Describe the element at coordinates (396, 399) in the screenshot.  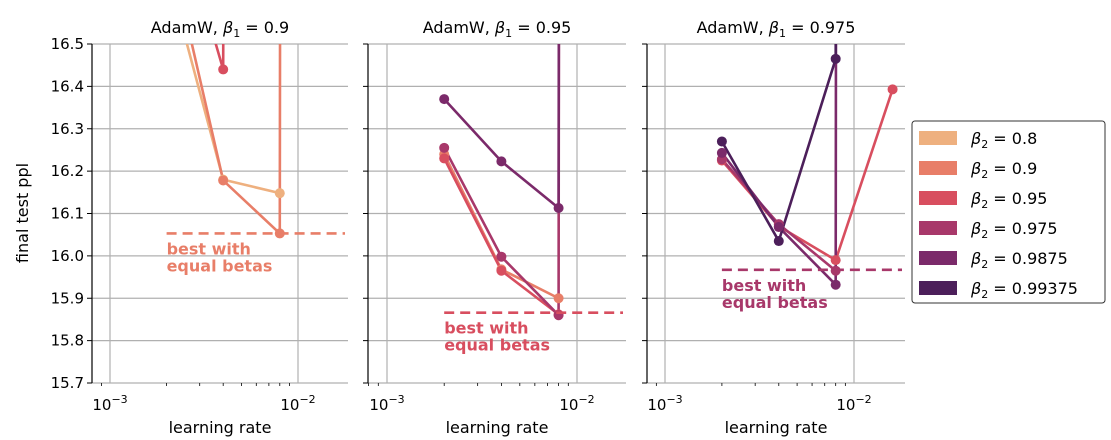
I see `tick-exponent: −3` at that location.